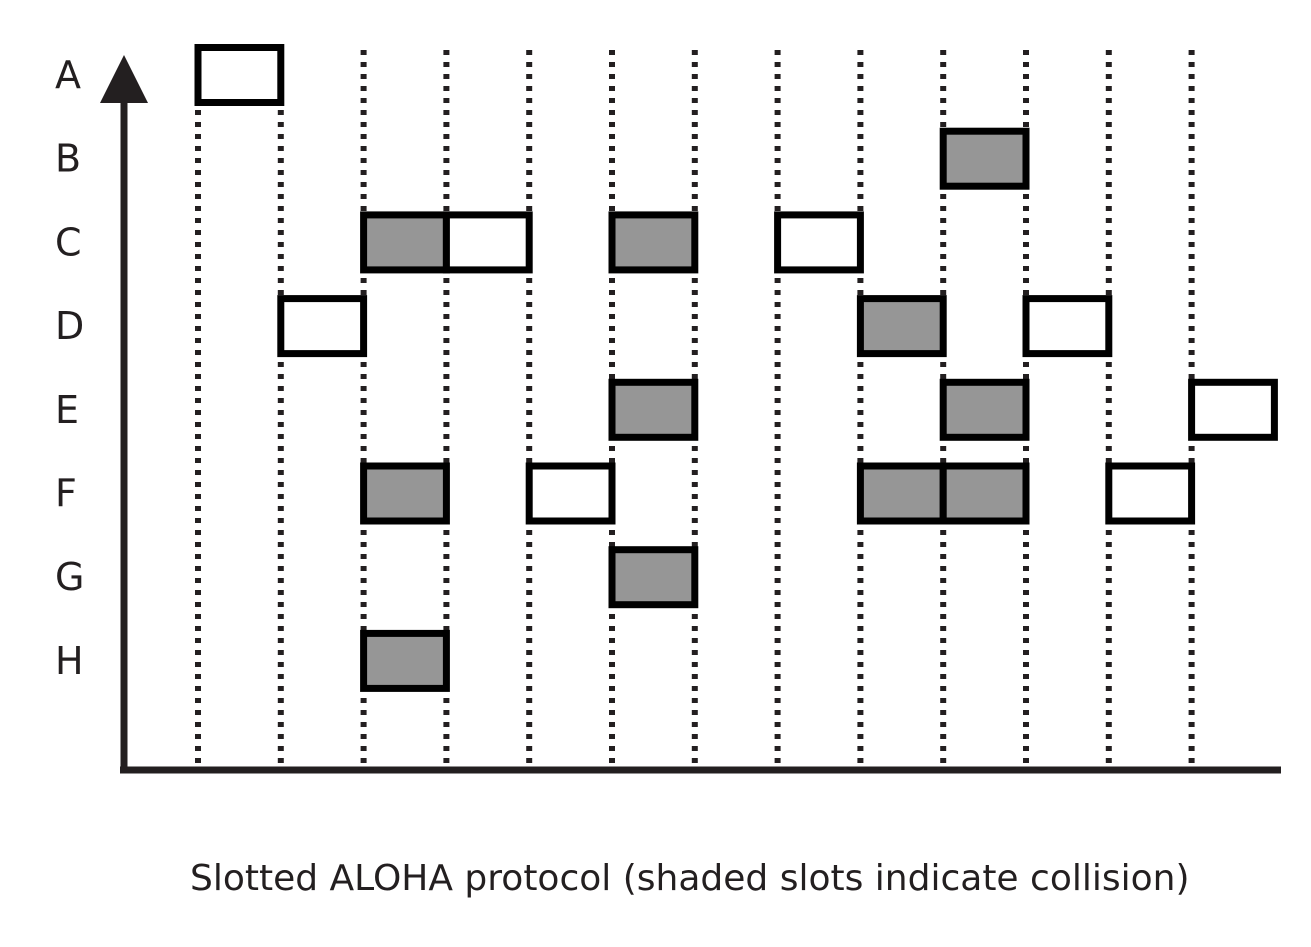  Describe the element at coordinates (67, 410) in the screenshot. I see `station-label-e: E` at that location.